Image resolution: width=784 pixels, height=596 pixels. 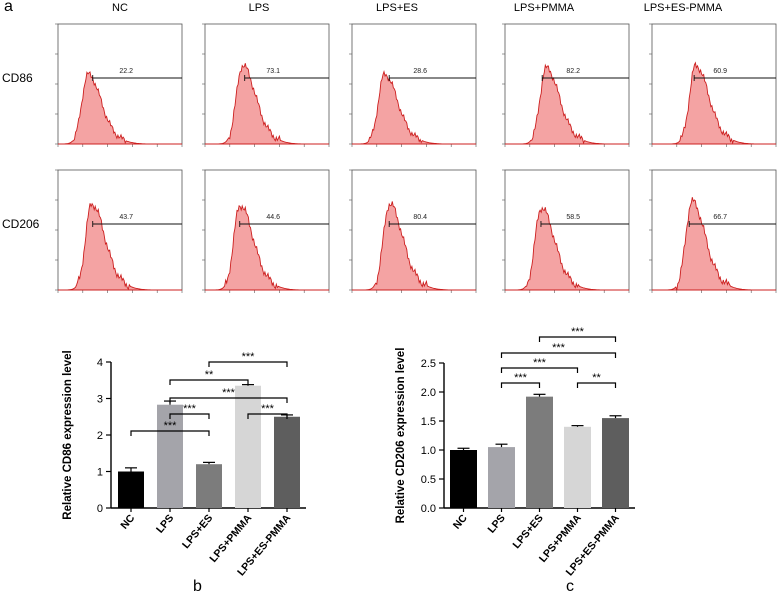 What do you see at coordinates (401, 436) in the screenshot?
I see `y-axis-title: Relative CD206 expression level` at bounding box center [401, 436].